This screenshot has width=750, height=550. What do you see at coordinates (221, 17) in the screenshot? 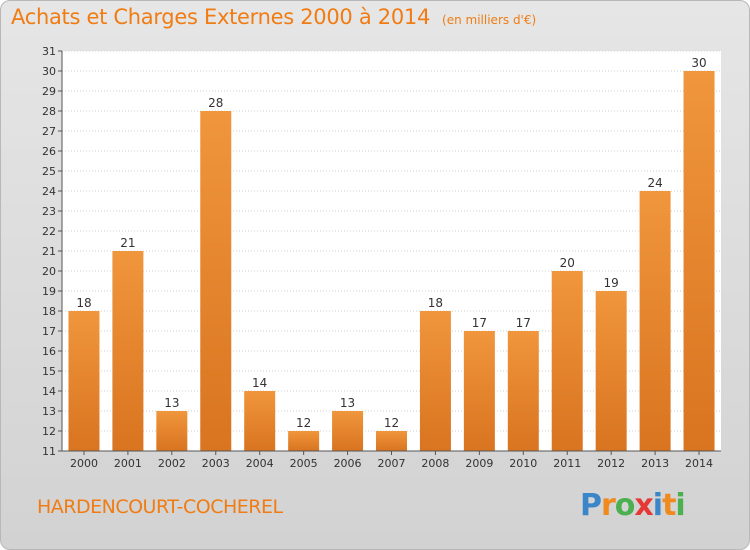
I see `chart-title: Achats et Charges Externes 2000 à 2014` at bounding box center [221, 17].